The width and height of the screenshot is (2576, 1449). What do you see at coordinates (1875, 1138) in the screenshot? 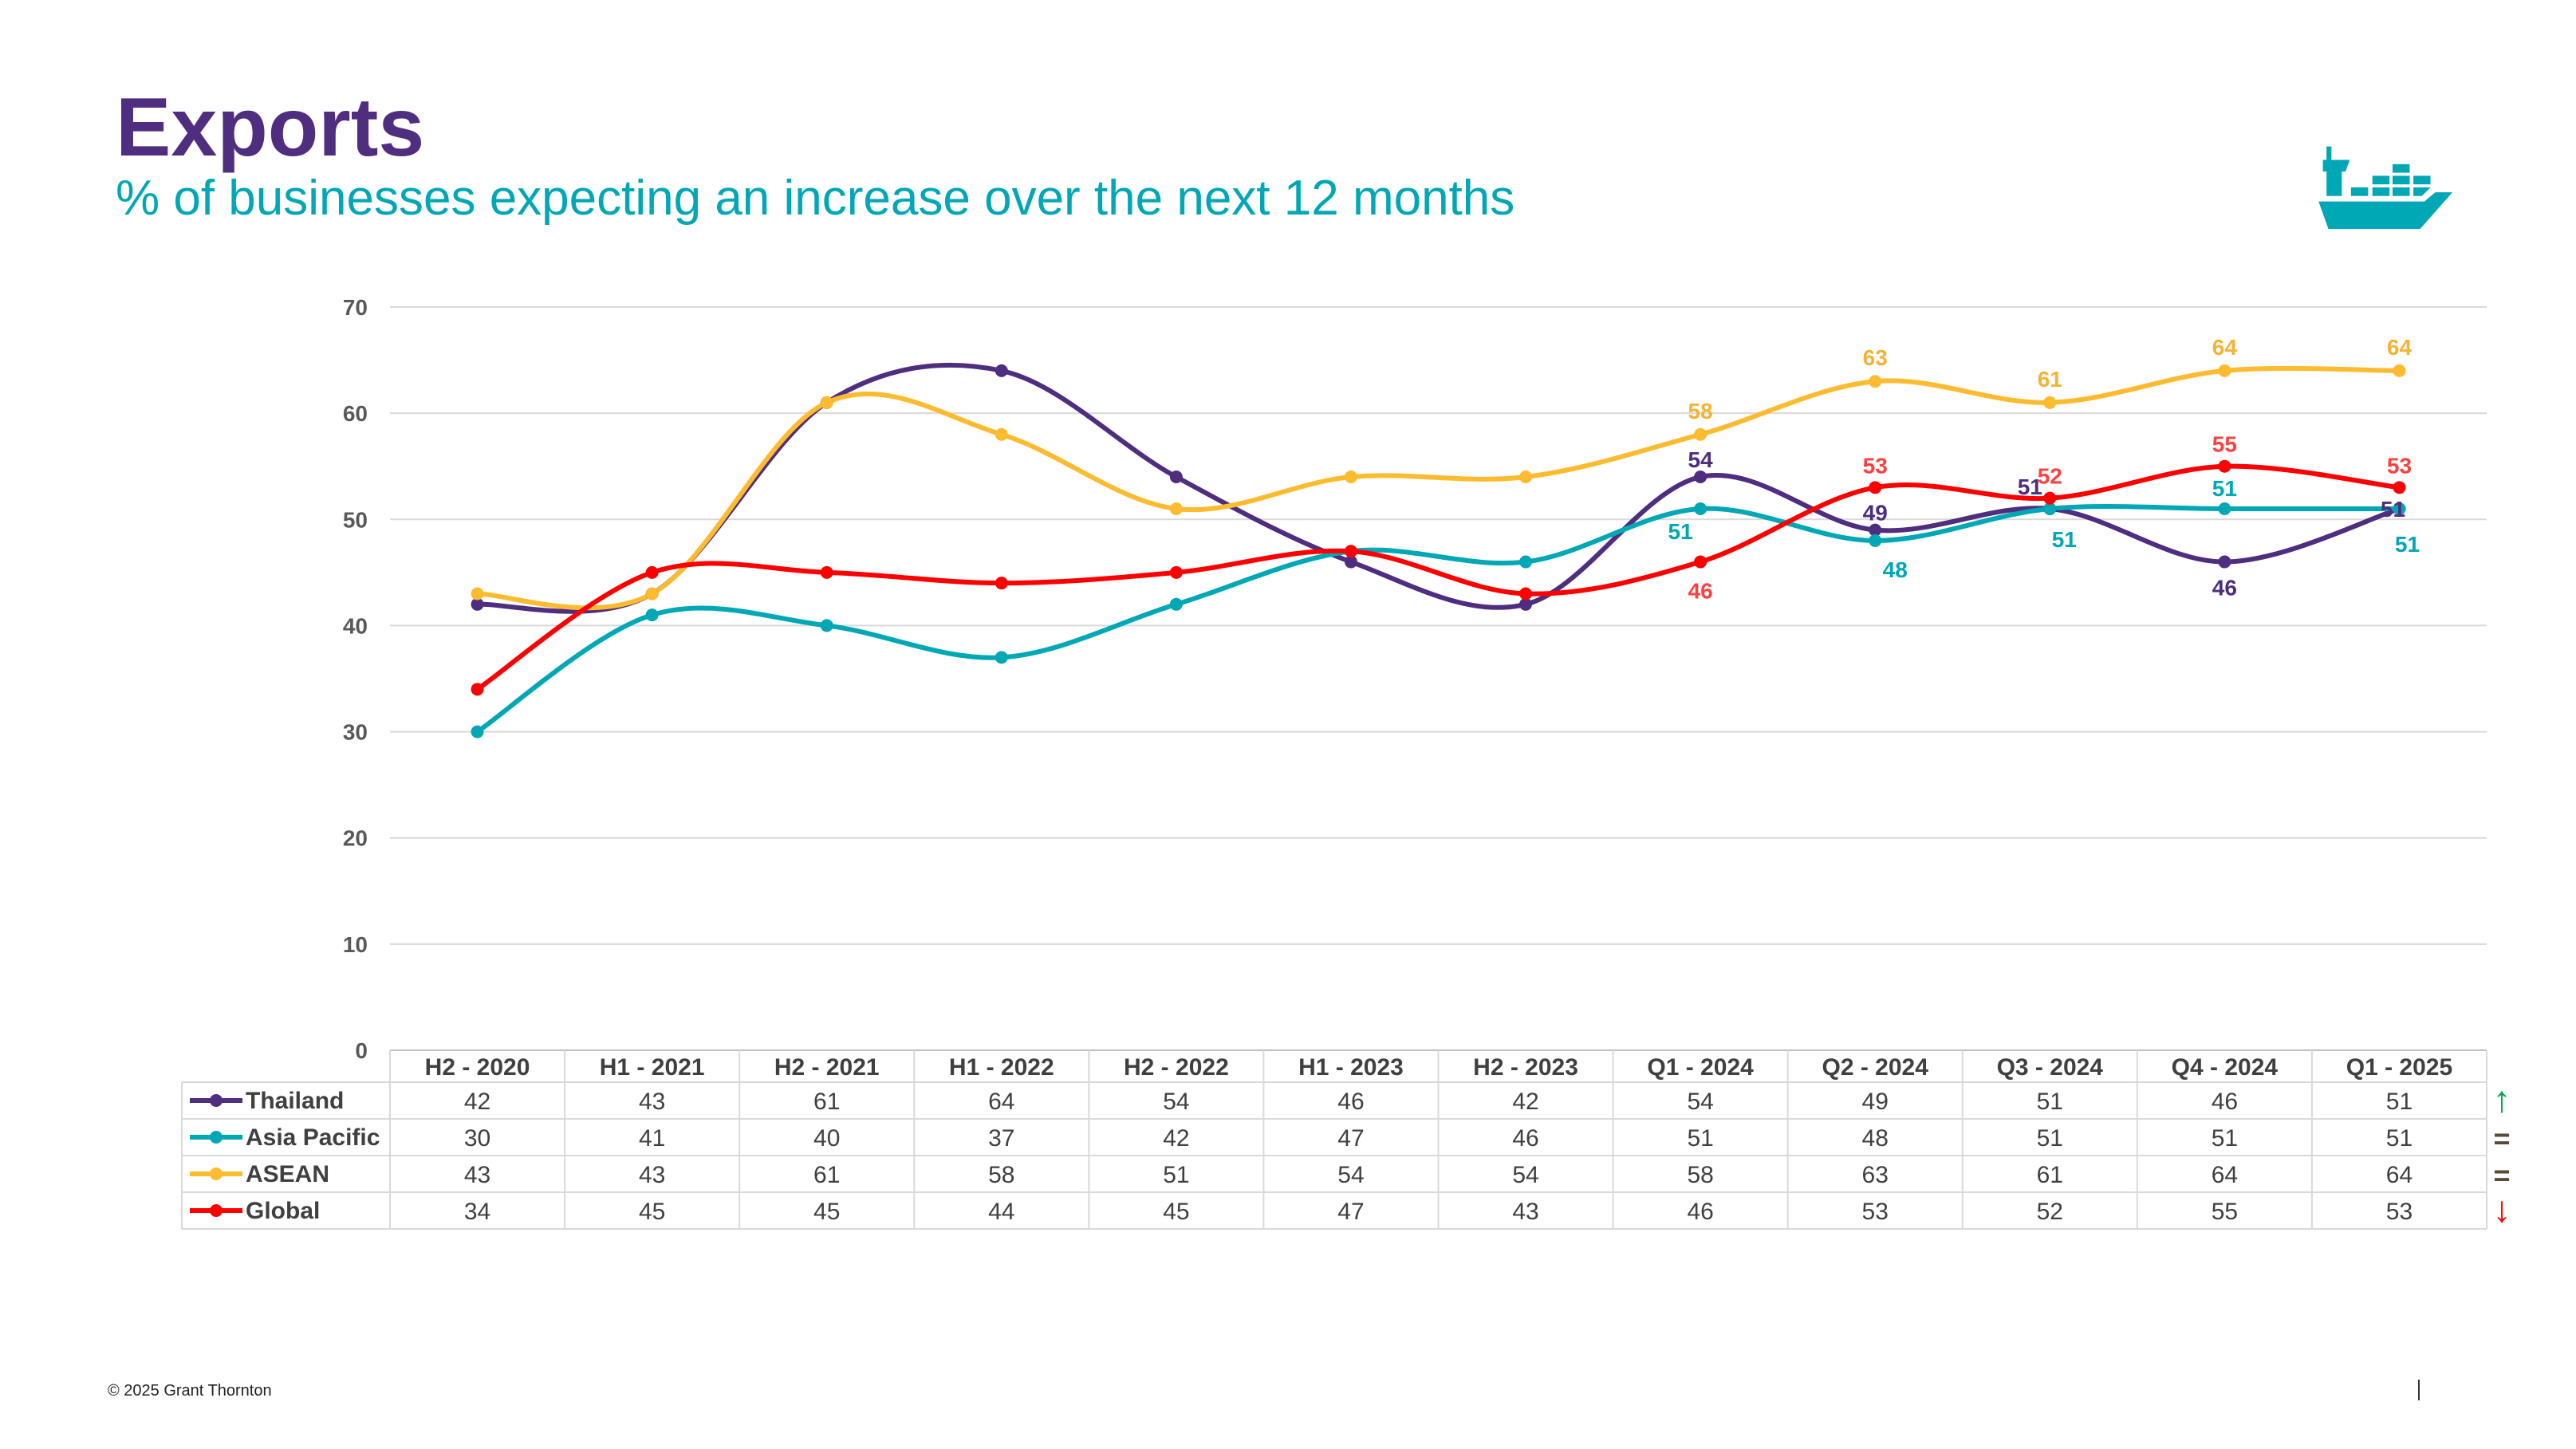
I see `table-cell: 48` at bounding box center [1875, 1138].